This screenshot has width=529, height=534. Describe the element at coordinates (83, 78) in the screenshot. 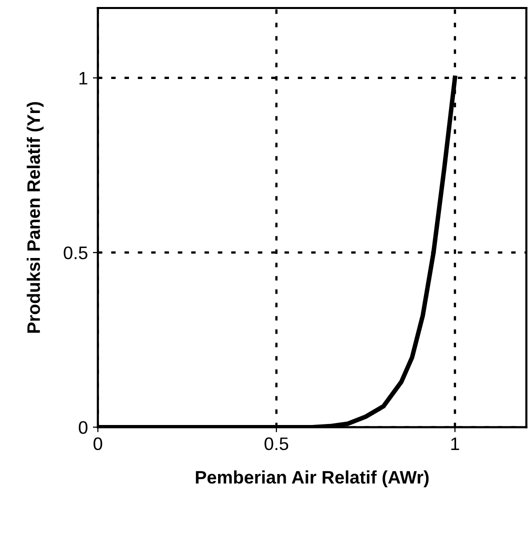

I see `y-tick-label: 1` at that location.